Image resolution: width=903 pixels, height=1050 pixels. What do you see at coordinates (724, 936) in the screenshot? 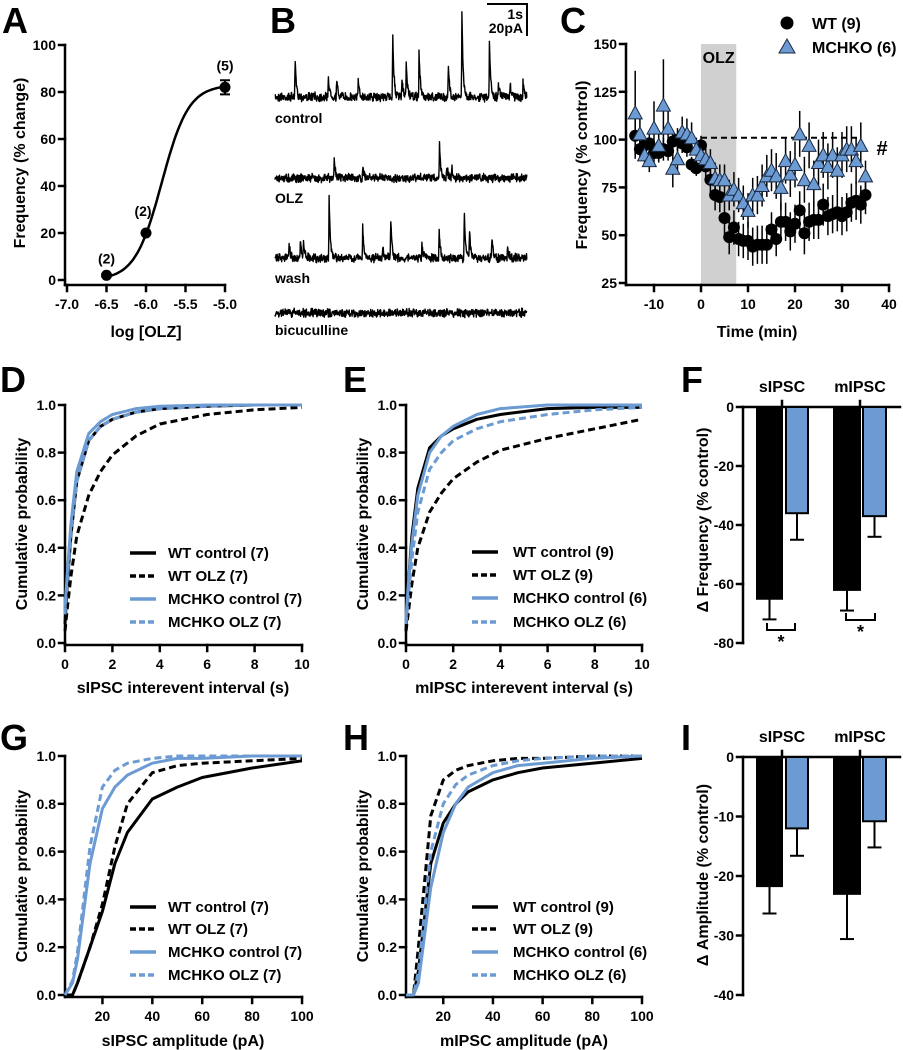
I see `y-tick-label: -30` at bounding box center [724, 936].